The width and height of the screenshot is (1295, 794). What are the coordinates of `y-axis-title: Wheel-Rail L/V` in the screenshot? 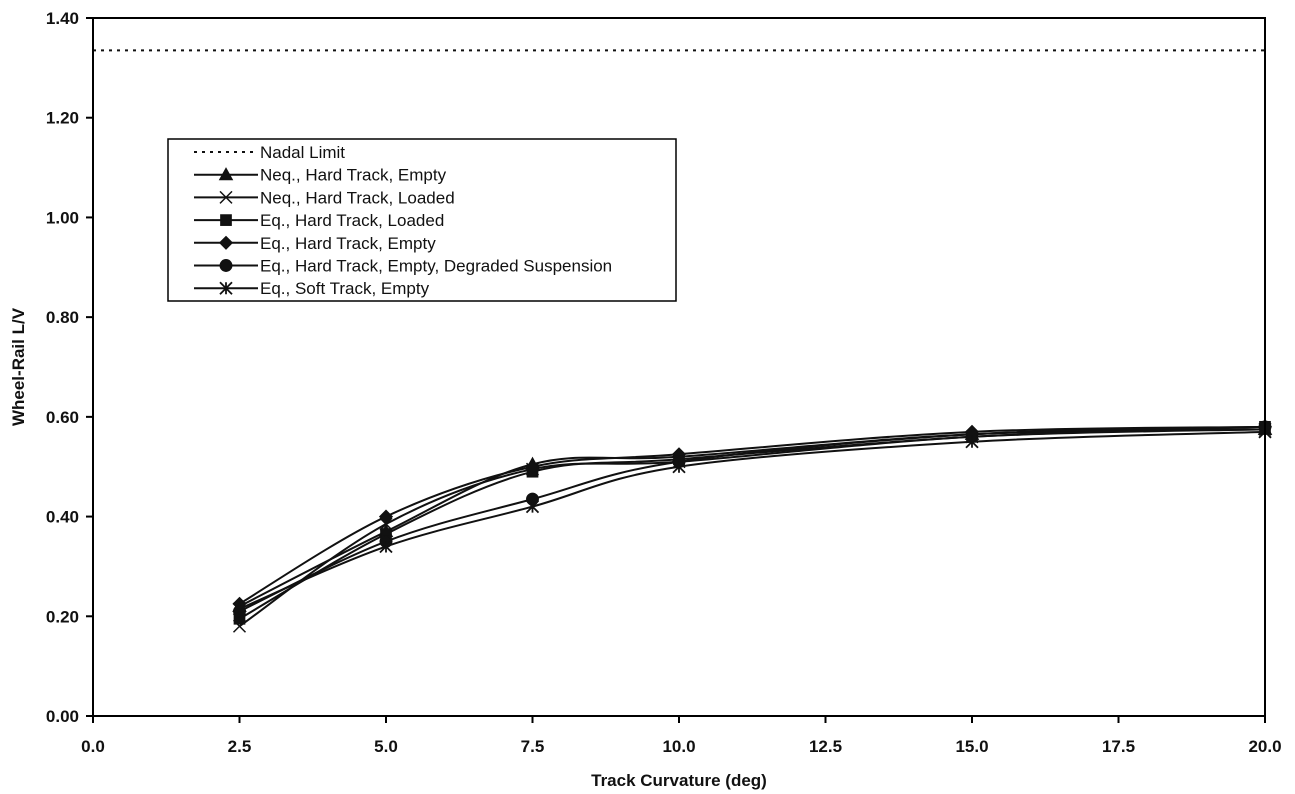 It's located at (18, 366).